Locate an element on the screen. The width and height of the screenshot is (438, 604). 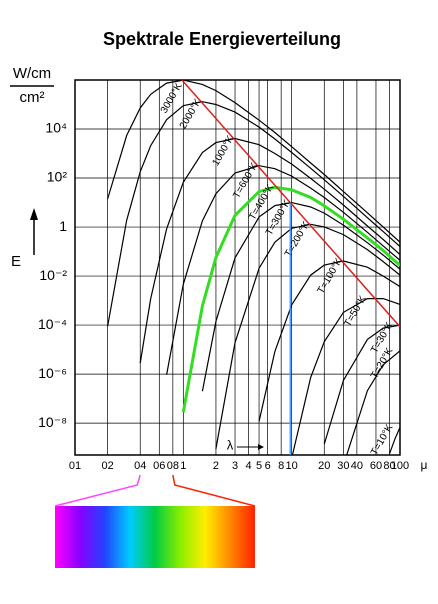
curve-label: T=10°K is located at coordinates (382, 439).